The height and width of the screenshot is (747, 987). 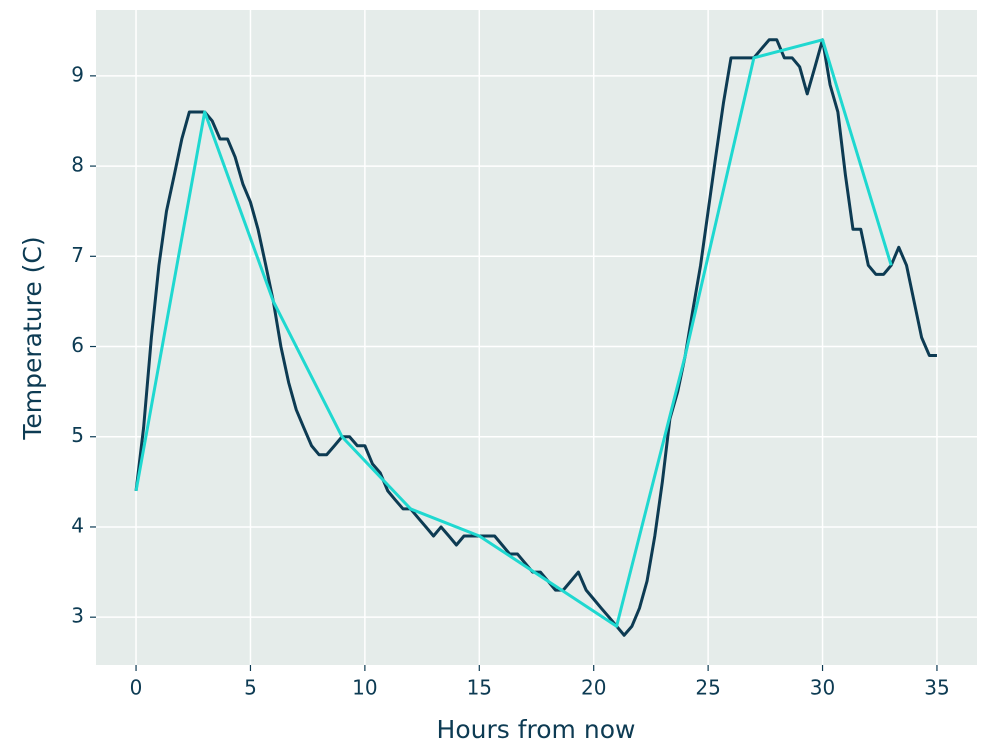 I want to click on x-tick-label: 35, so click(x=936, y=688).